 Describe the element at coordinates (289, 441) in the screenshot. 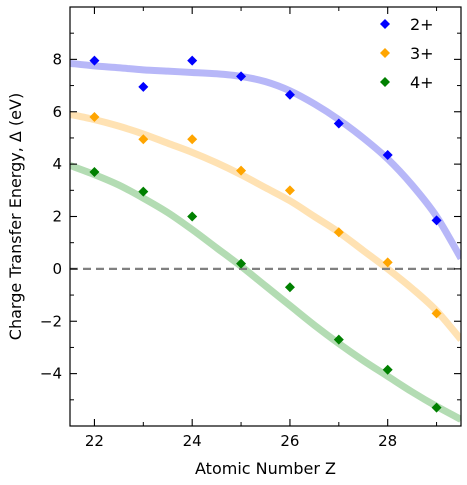

I see `x-tick-label: 26` at that location.